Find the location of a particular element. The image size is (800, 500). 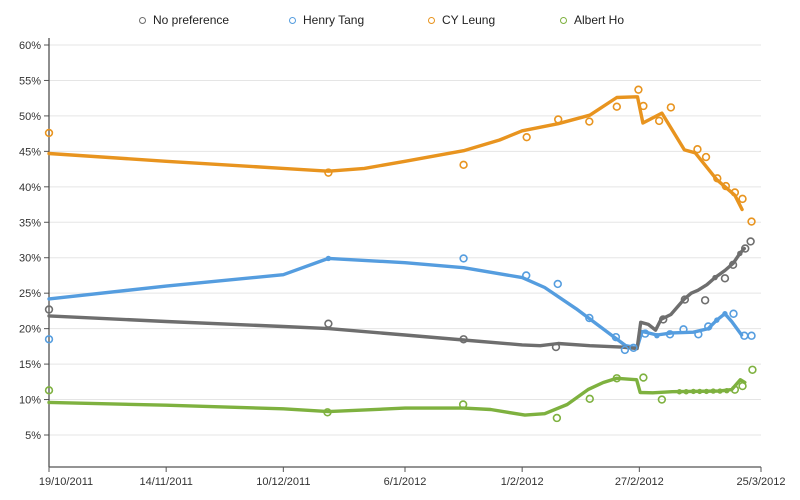

legend-label: No preference is located at coordinates (191, 20).